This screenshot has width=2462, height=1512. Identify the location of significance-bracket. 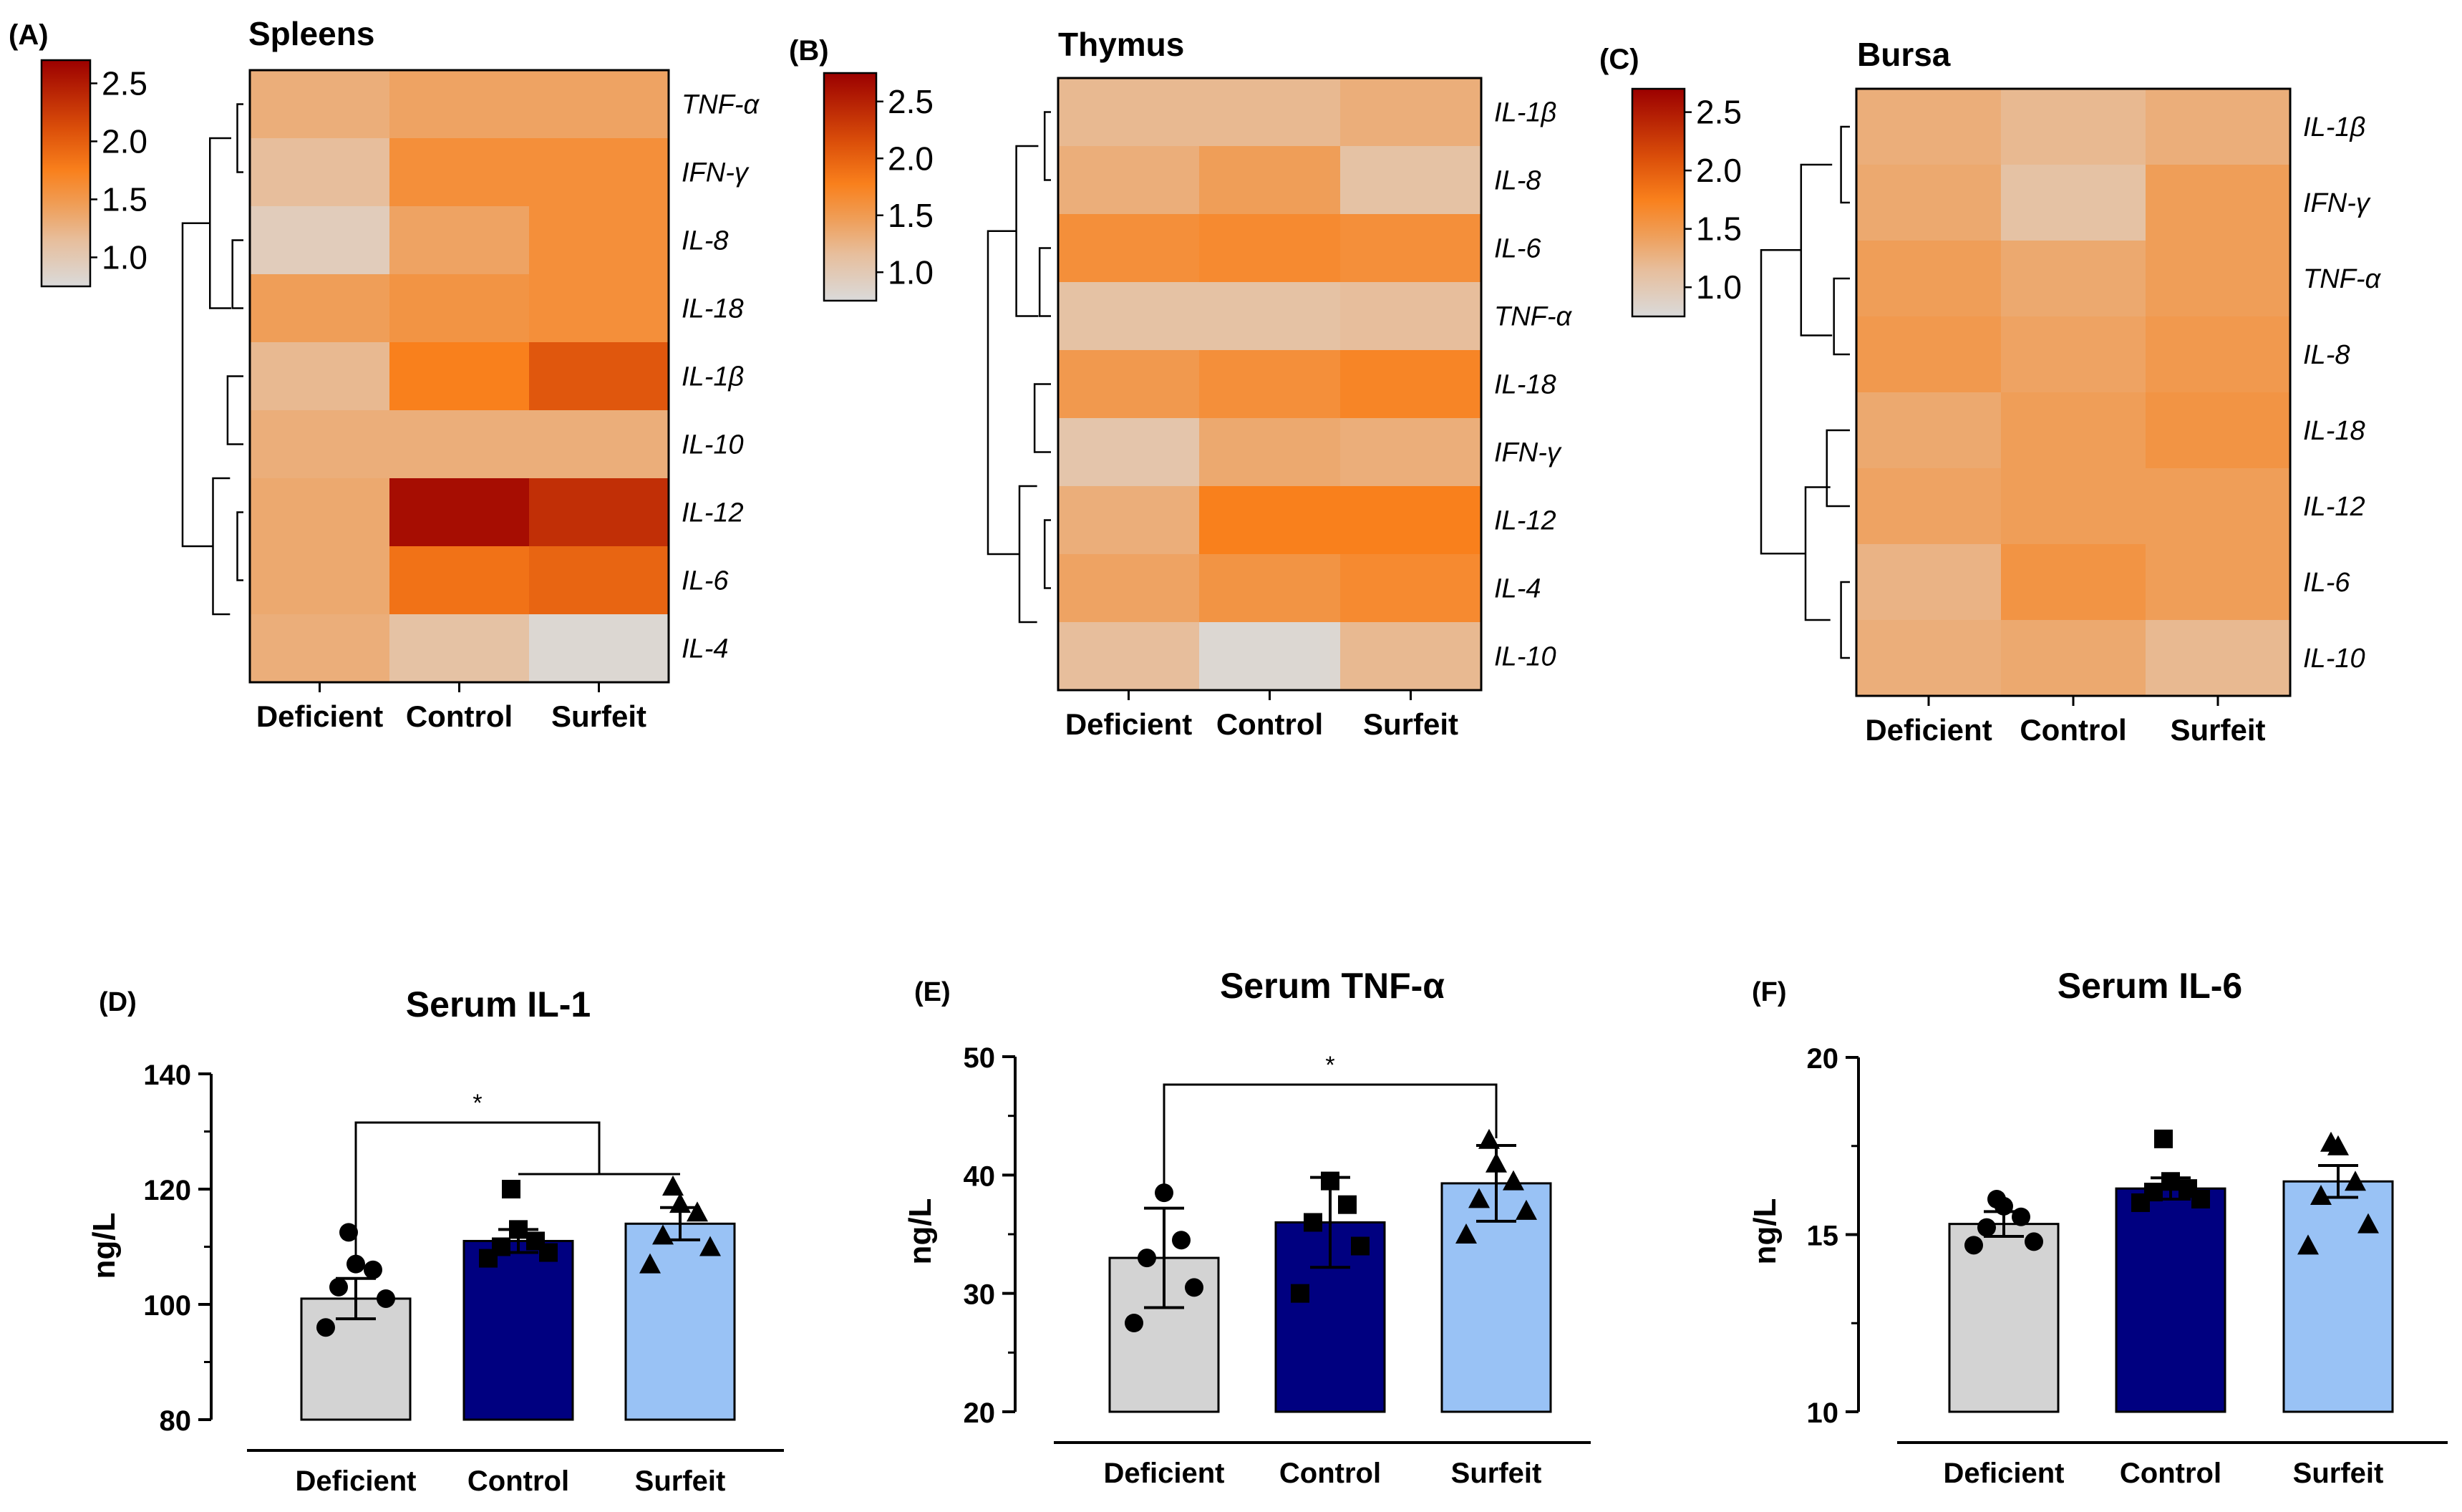
(477, 1196).